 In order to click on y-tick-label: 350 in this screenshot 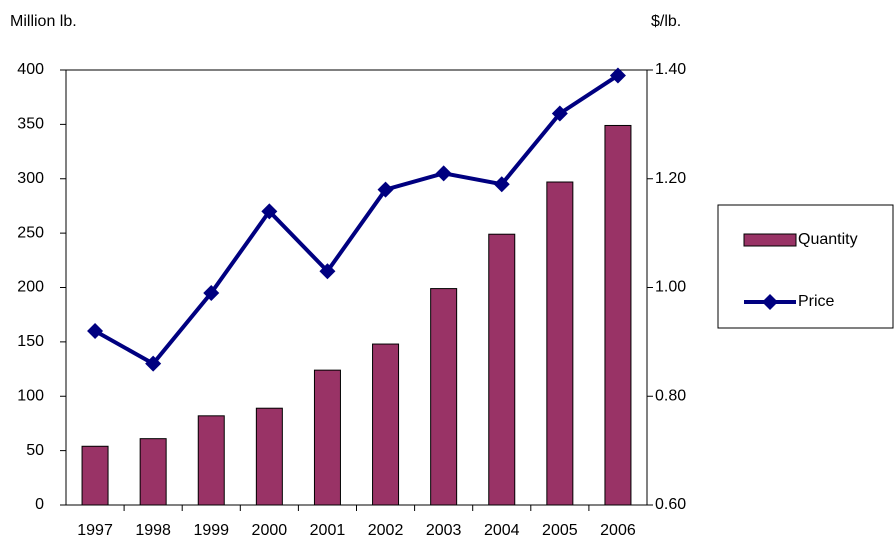, I will do `click(30, 124)`.